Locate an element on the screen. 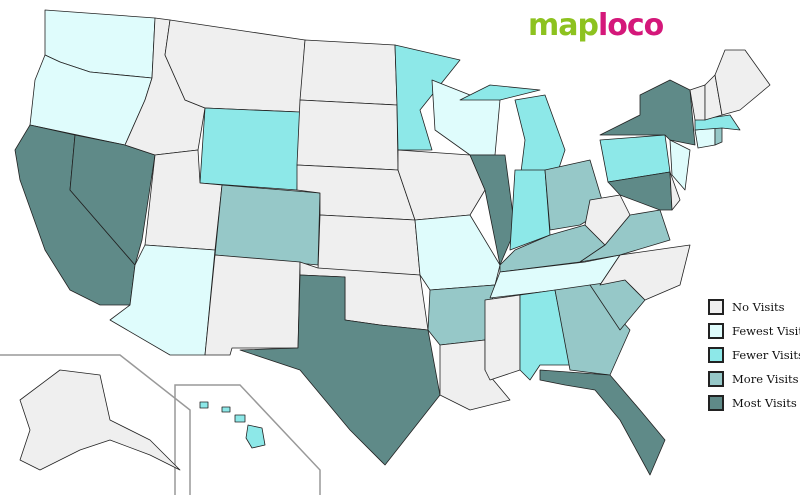 This screenshot has height=495, width=800. state-wv is located at coordinates (607, 220).